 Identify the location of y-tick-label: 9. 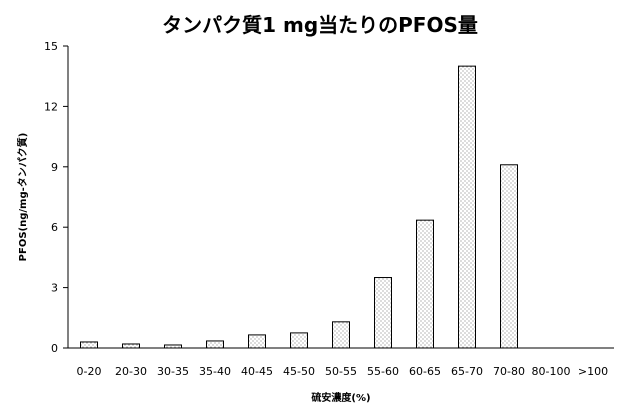
(54, 167).